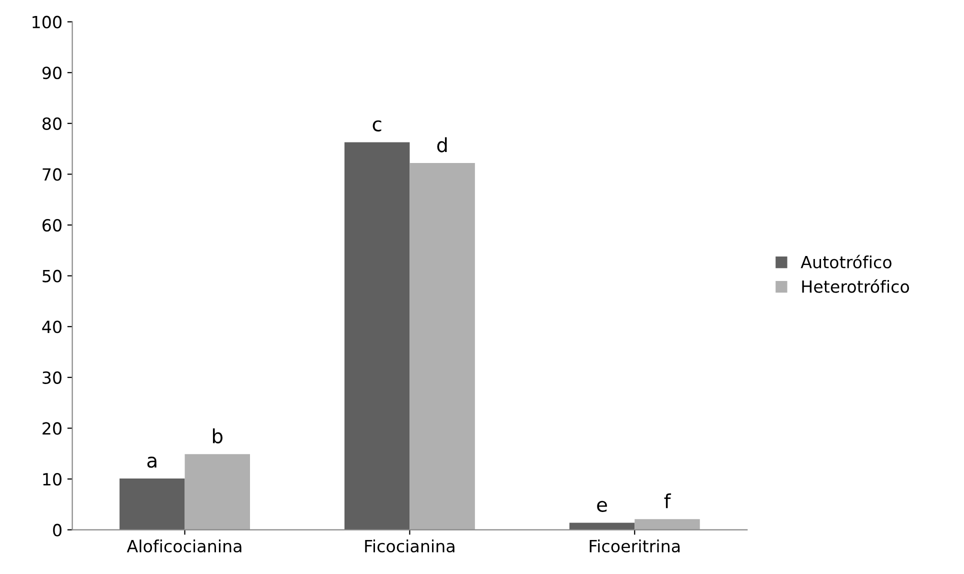  I want to click on y-tick-label: 60, so click(52, 225).